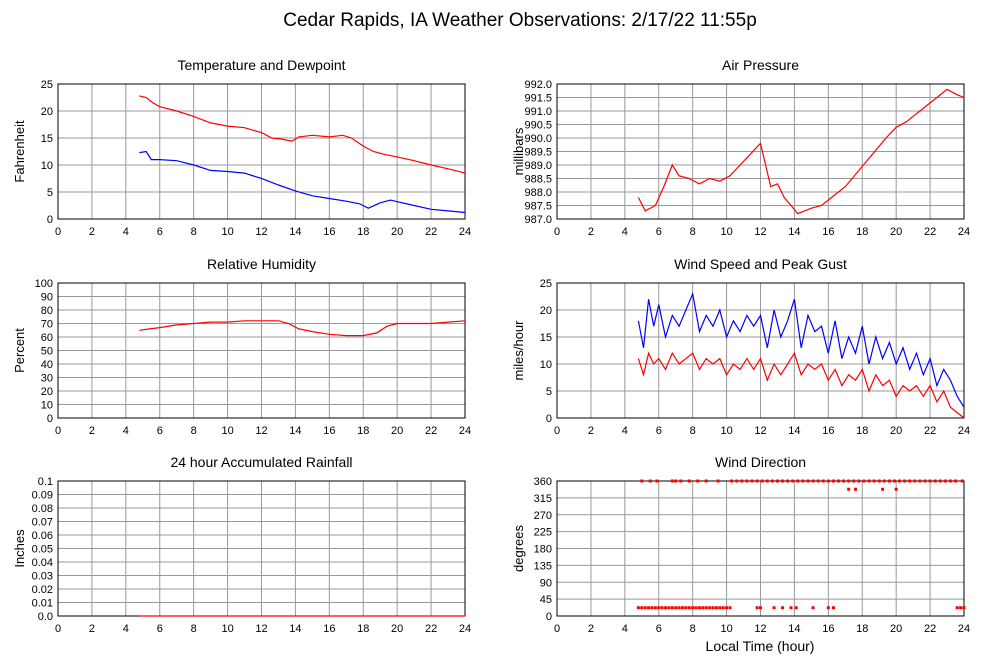 Image resolution: width=1000 pixels, height=665 pixels. Describe the element at coordinates (538, 193) in the screenshot. I see `y-tick-label: 988.0` at that location.